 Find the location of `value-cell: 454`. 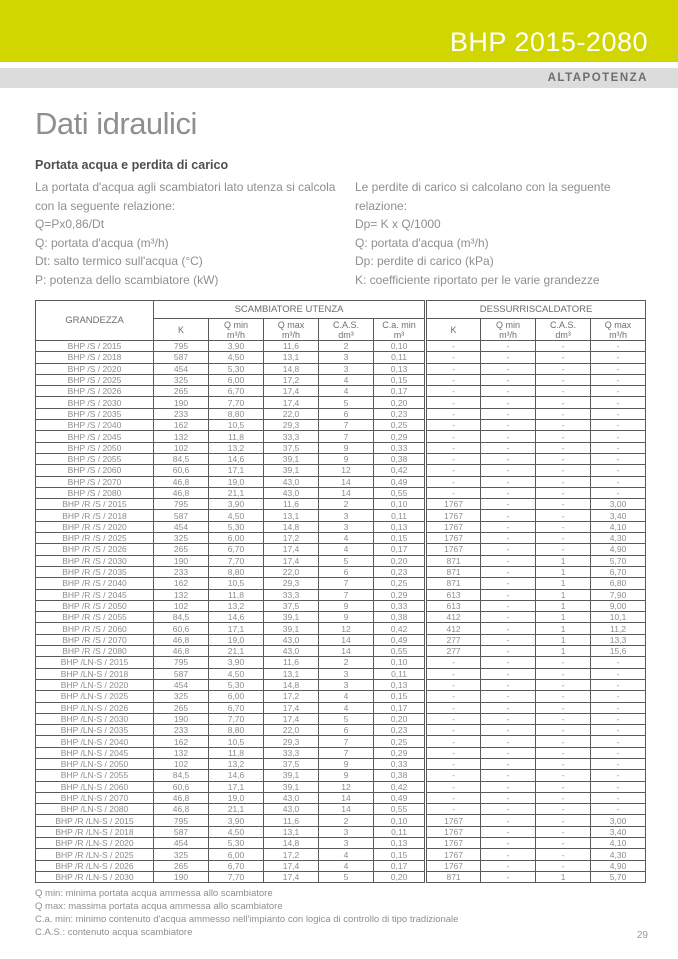

value-cell: 454 is located at coordinates (181, 368).